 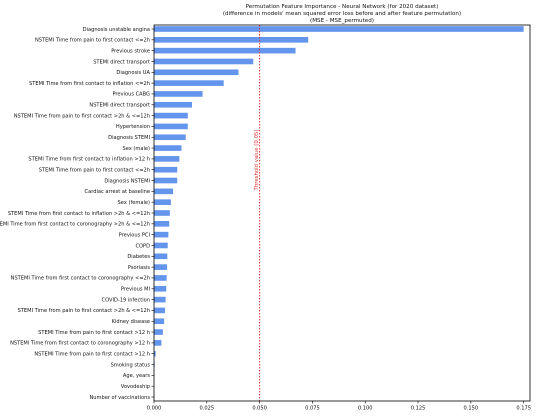 I want to click on category-label: Psoriasis, so click(x=139, y=268).